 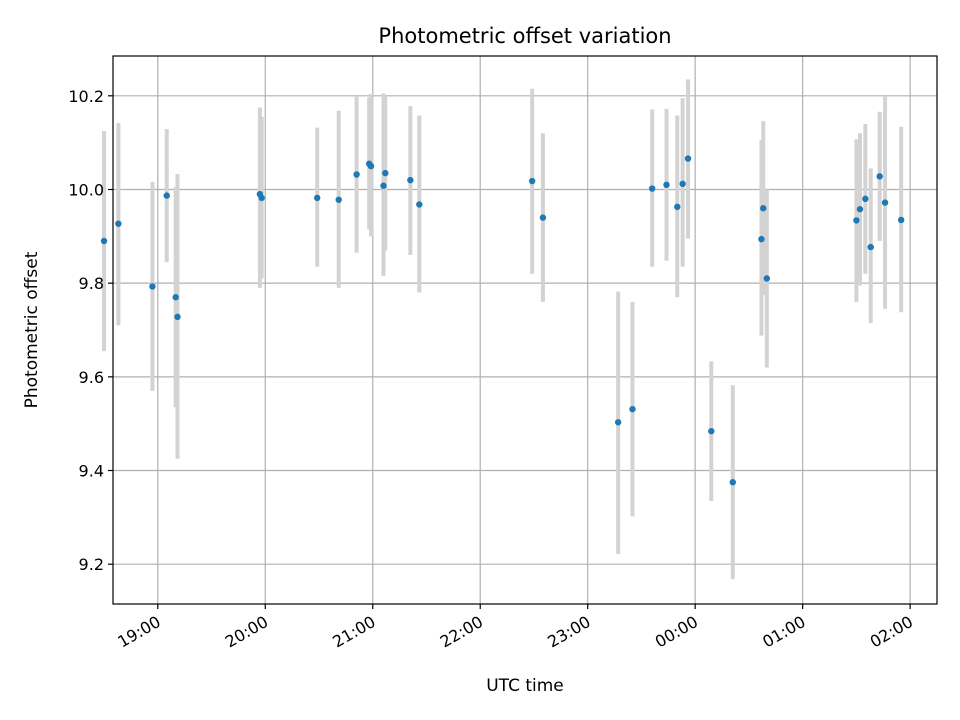 What do you see at coordinates (525, 686) in the screenshot?
I see `x-axis-label: UTC time` at bounding box center [525, 686].